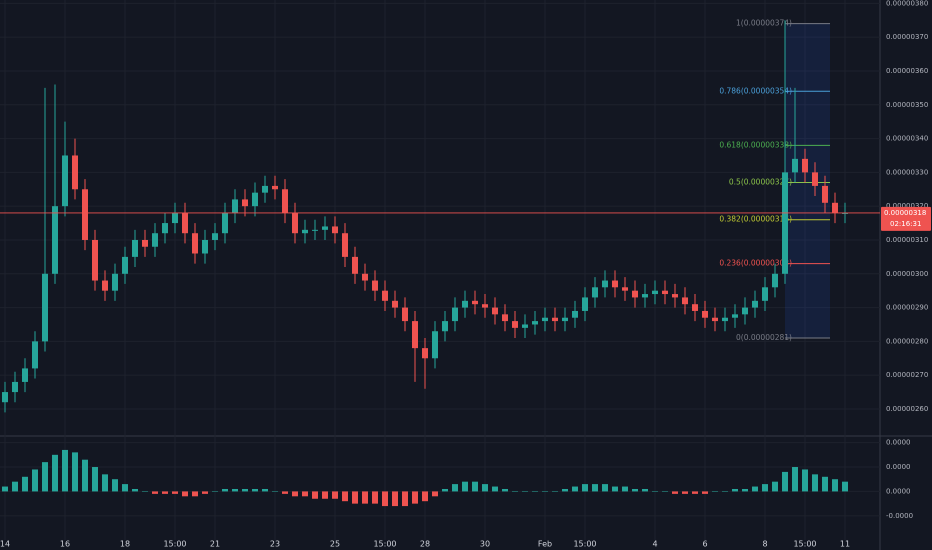 This screenshot has height=550, width=932. Describe the element at coordinates (906, 218) in the screenshot. I see `last-price-box` at that location.